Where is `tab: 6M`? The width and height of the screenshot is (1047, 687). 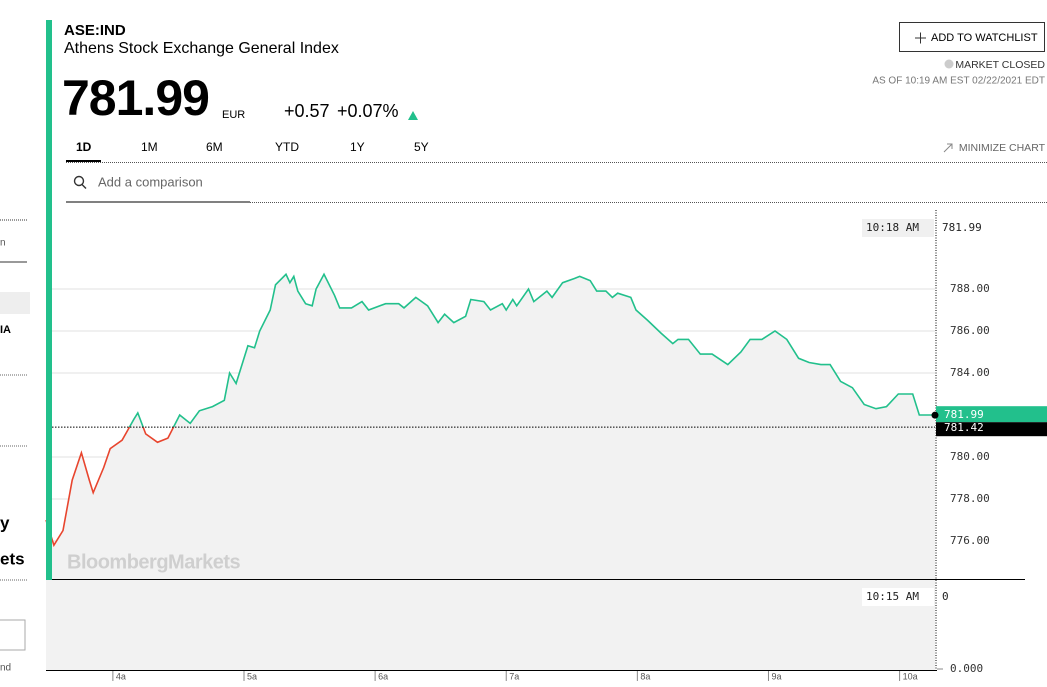 tab: 6M is located at coordinates (214, 147).